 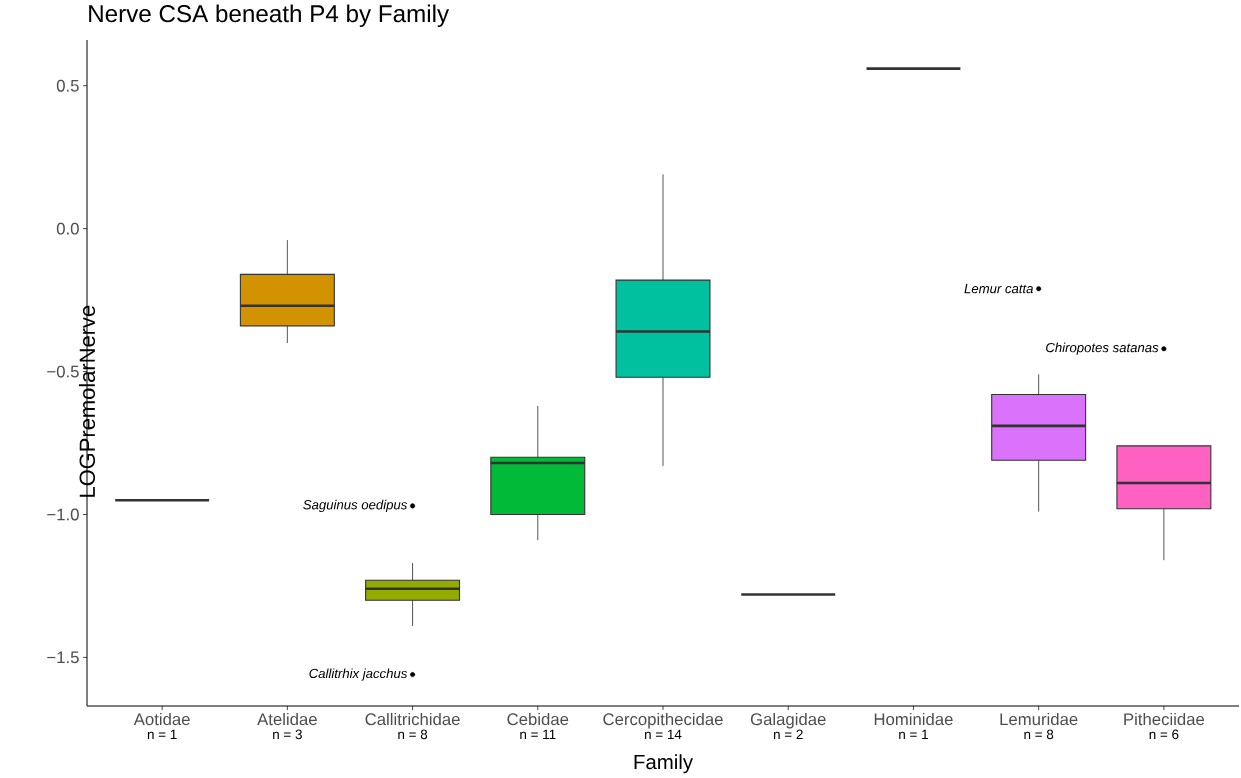 What do you see at coordinates (788, 720) in the screenshot?
I see `x-tick-label: Galagidae` at bounding box center [788, 720].